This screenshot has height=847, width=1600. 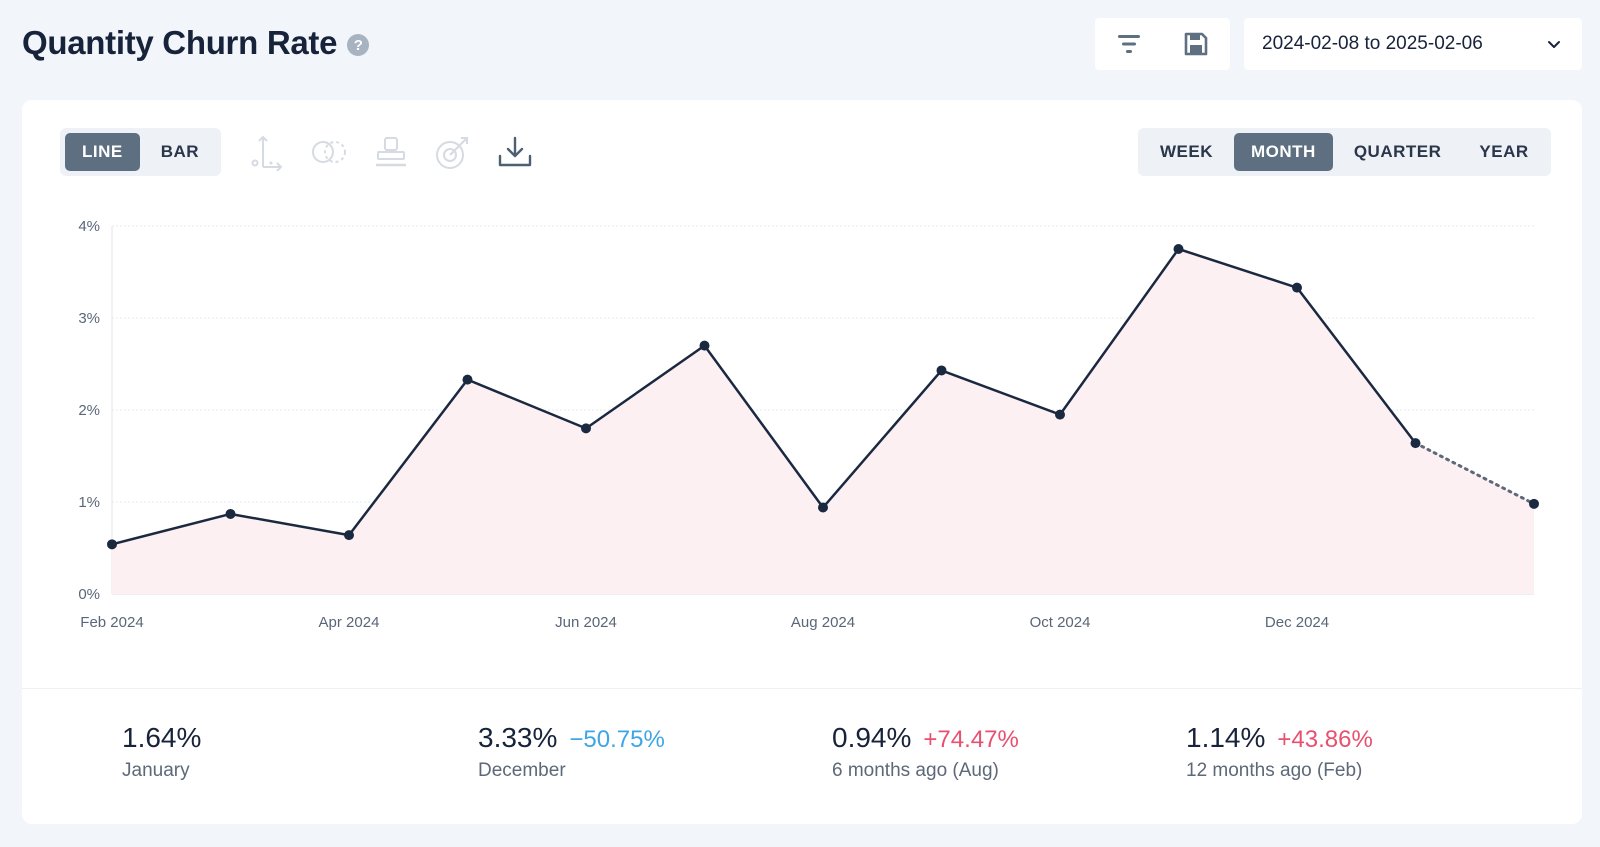 I want to click on quarter-button: QUARTER, so click(x=1397, y=151).